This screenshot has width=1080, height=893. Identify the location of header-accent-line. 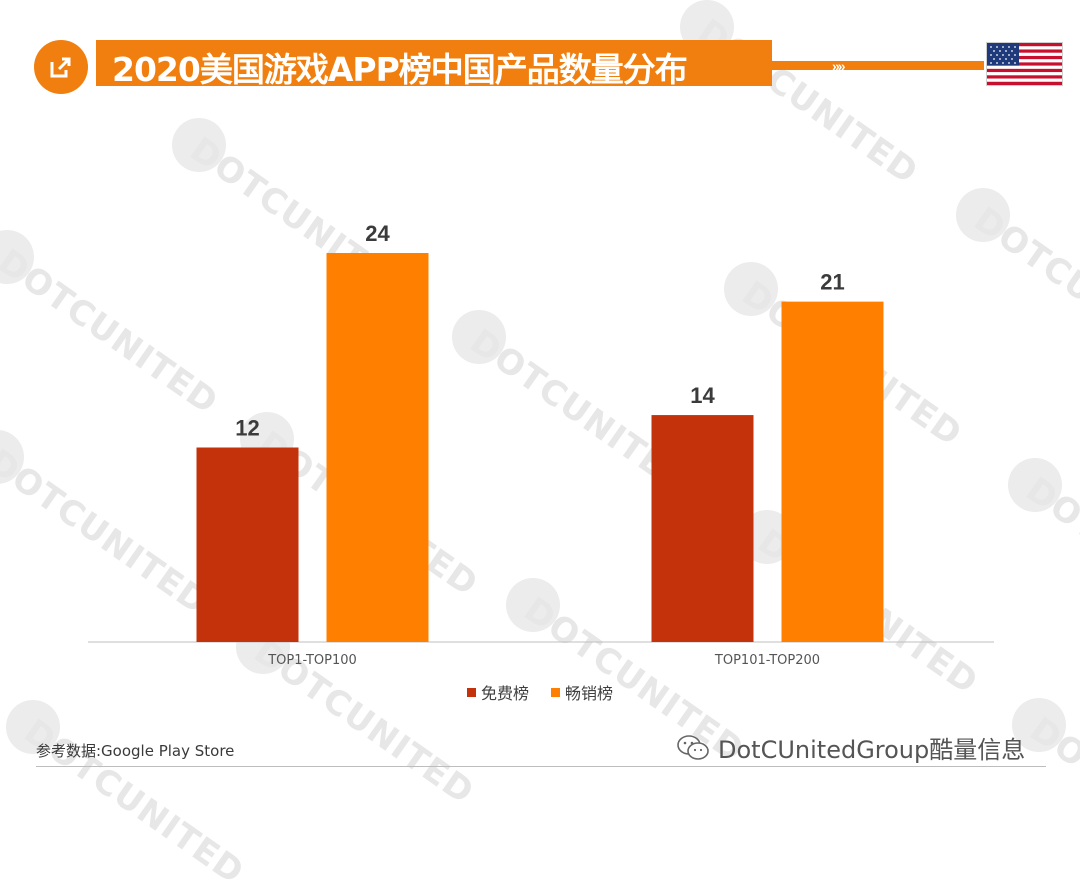
(878, 65).